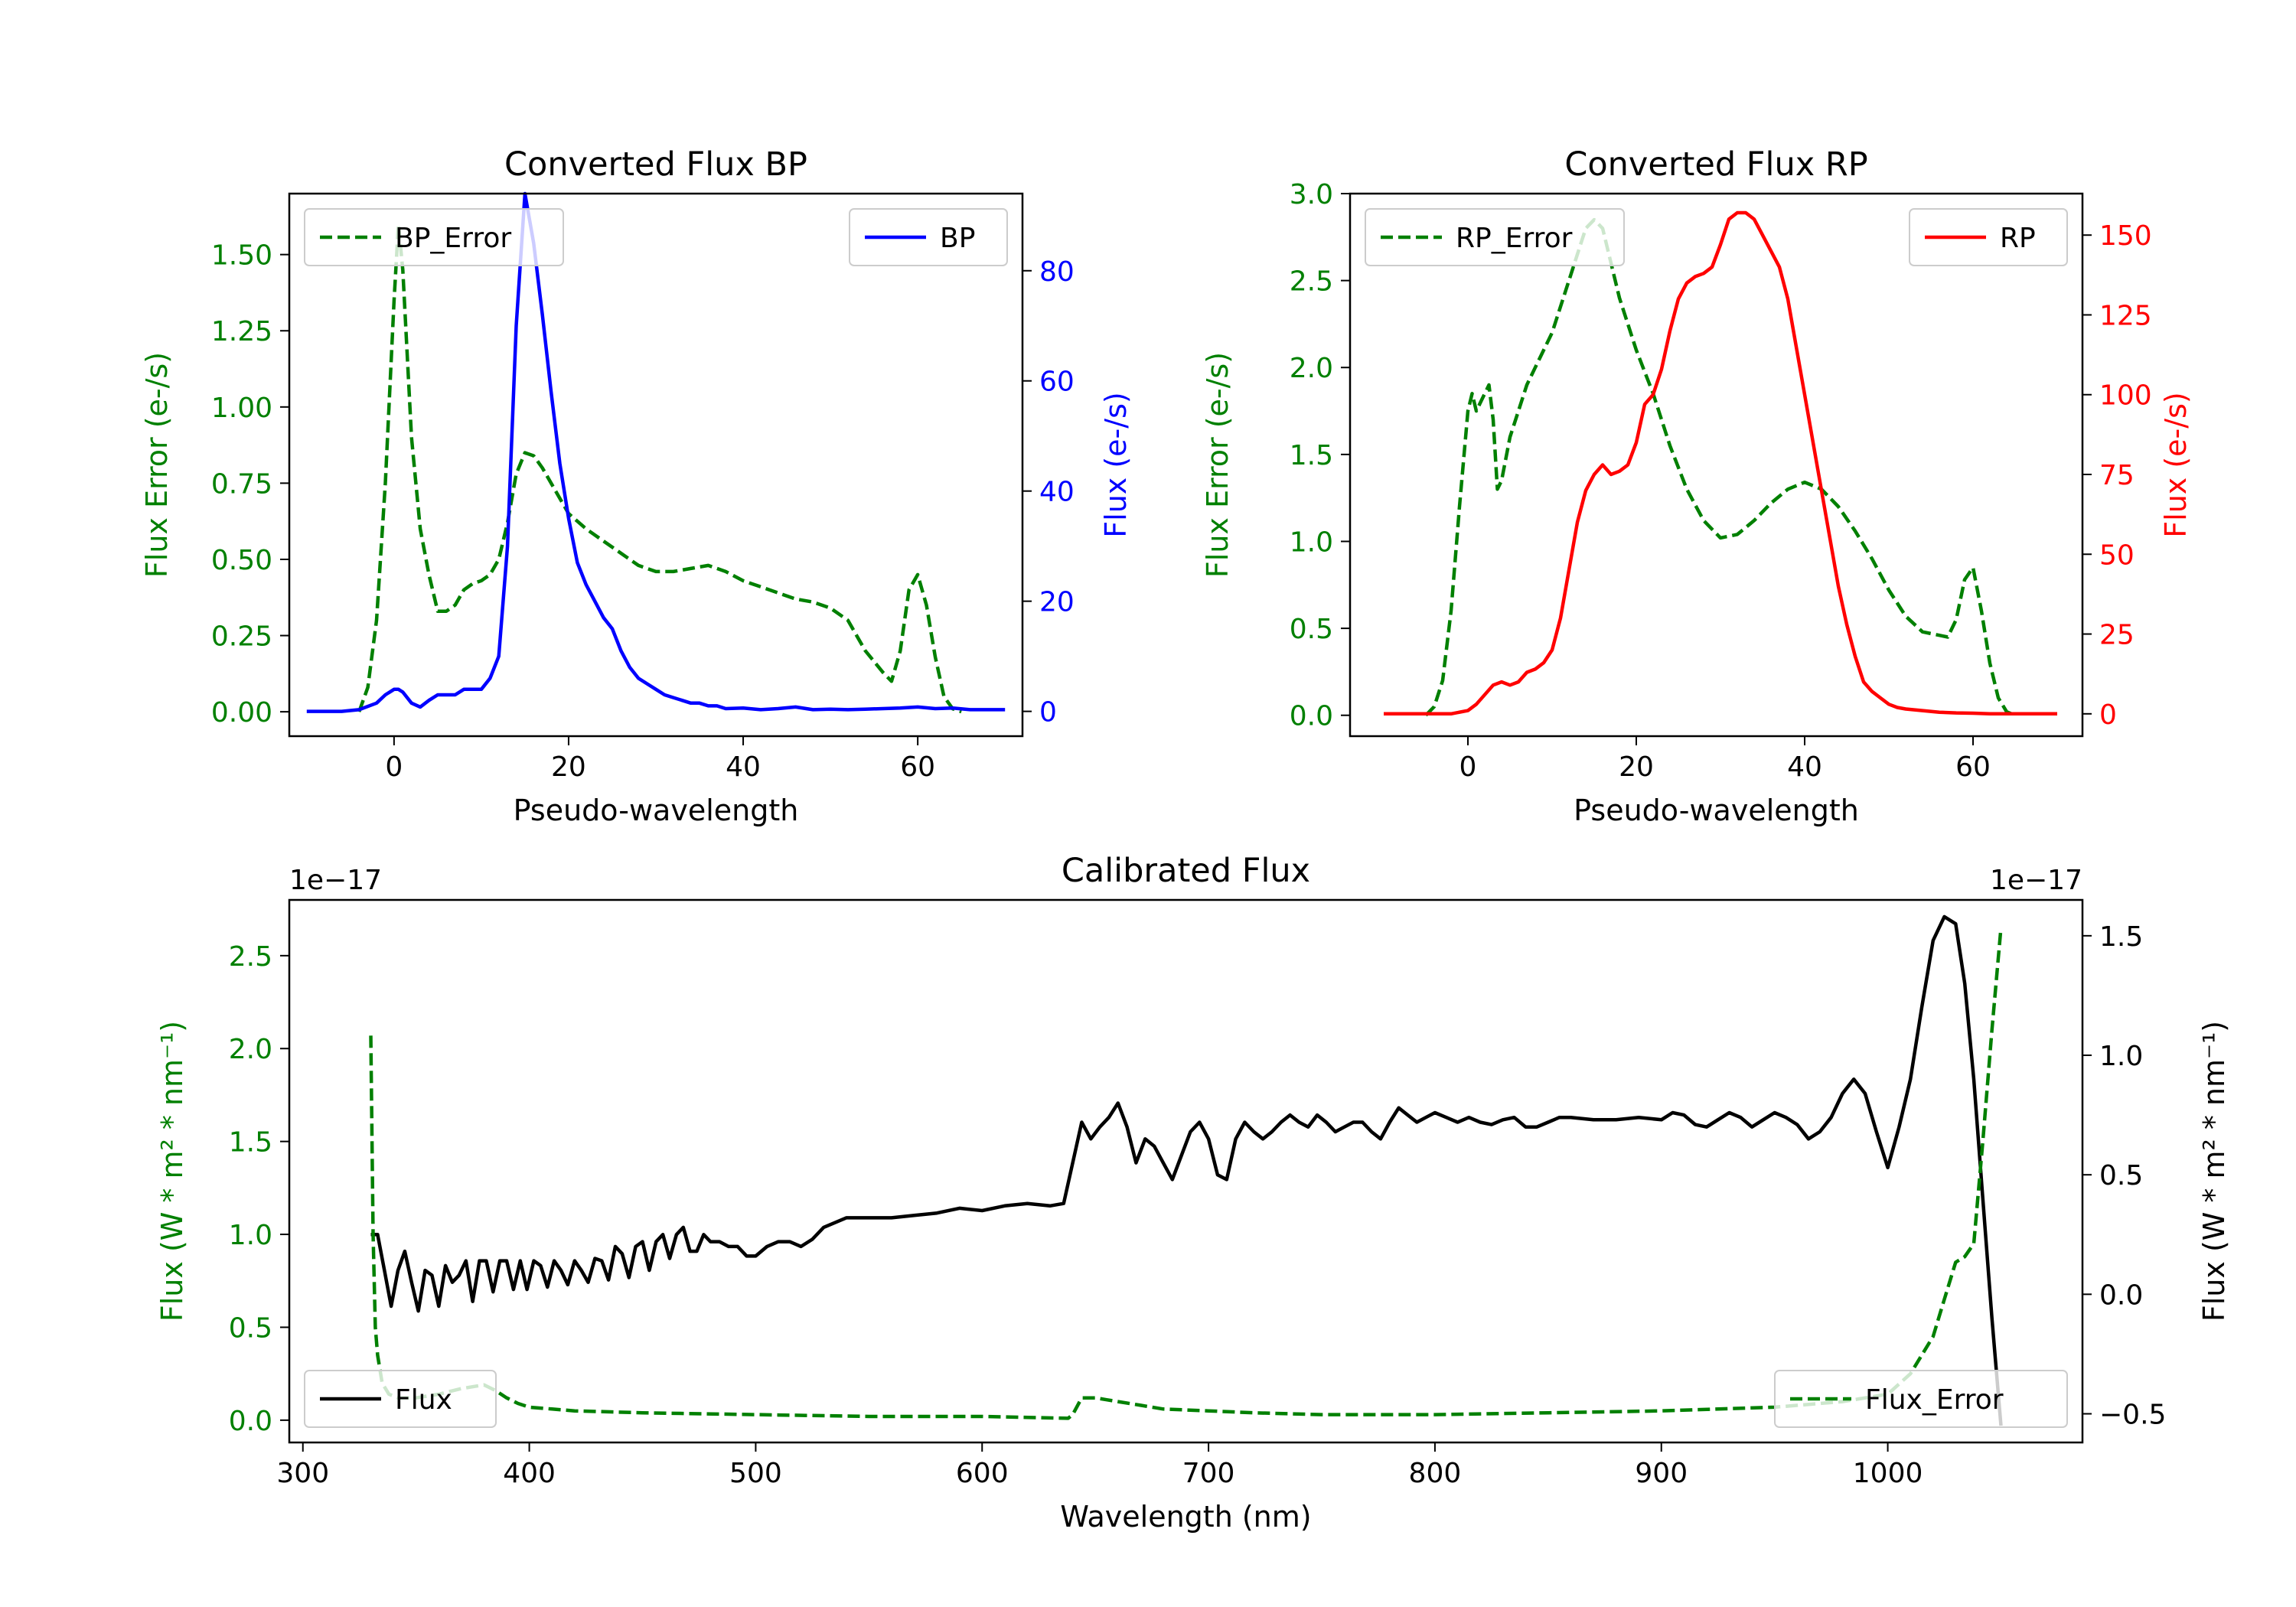 The height and width of the screenshot is (1607, 2296). I want to click on y-left-tick-label: 3.0, so click(1311, 194).